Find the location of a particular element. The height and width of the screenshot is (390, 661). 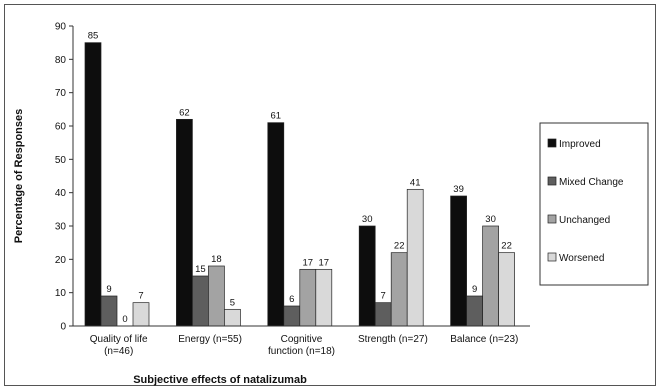

data-label: 6 is located at coordinates (291, 299).